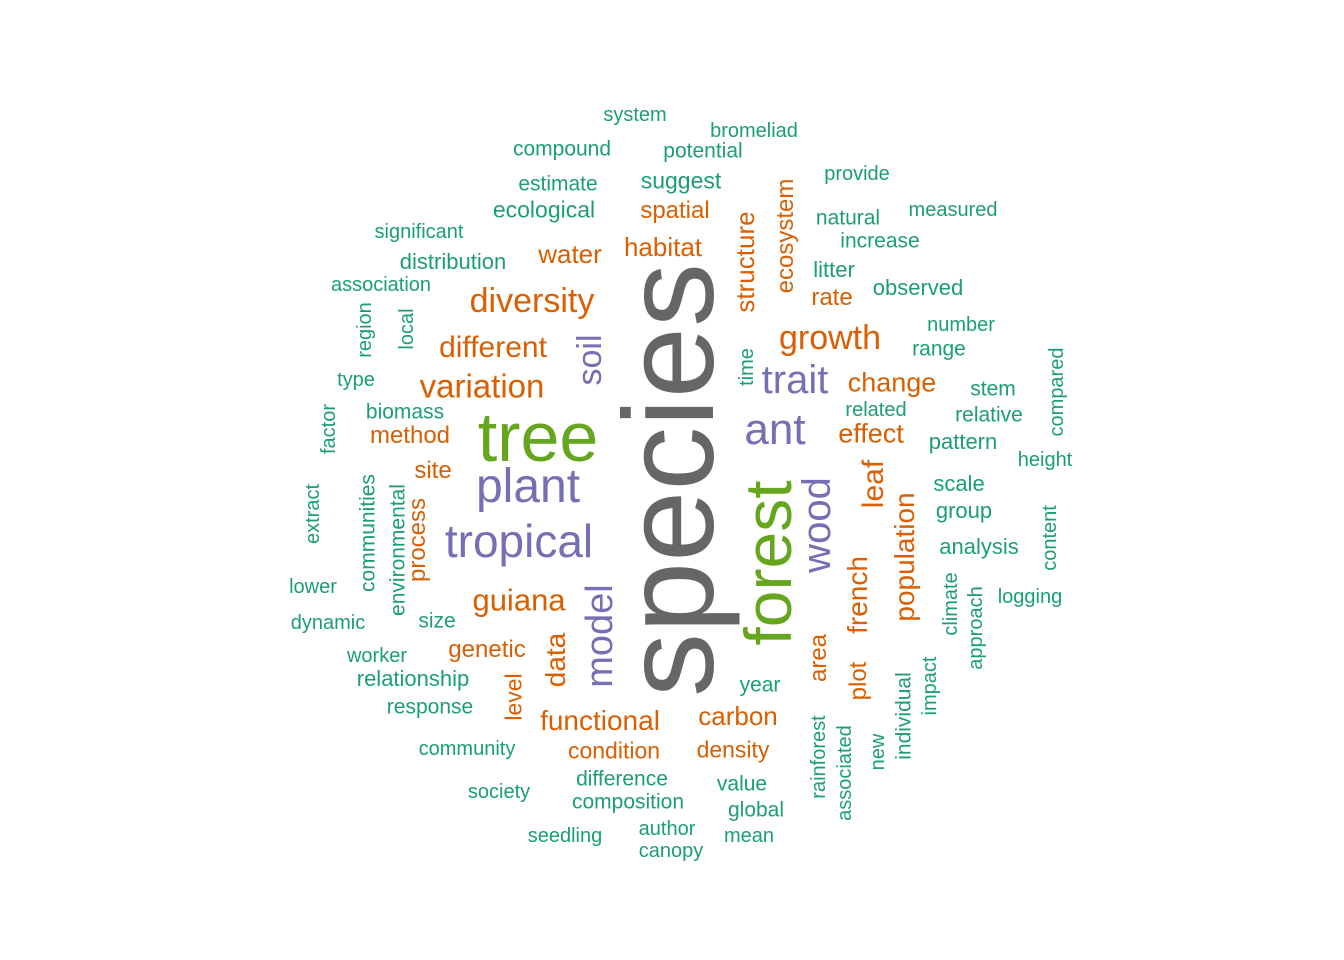 This screenshot has height=960, width=1344. I want to click on word-content: content, so click(1050, 538).